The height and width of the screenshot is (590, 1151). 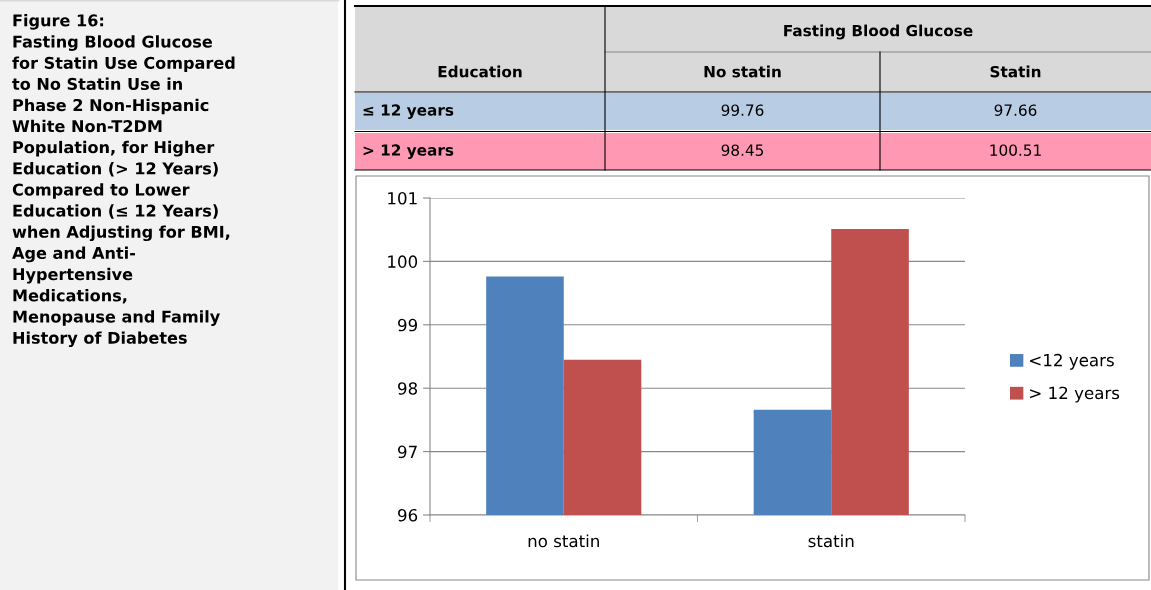 What do you see at coordinates (1075, 394) in the screenshot?
I see `legend-label: > 12 years` at bounding box center [1075, 394].